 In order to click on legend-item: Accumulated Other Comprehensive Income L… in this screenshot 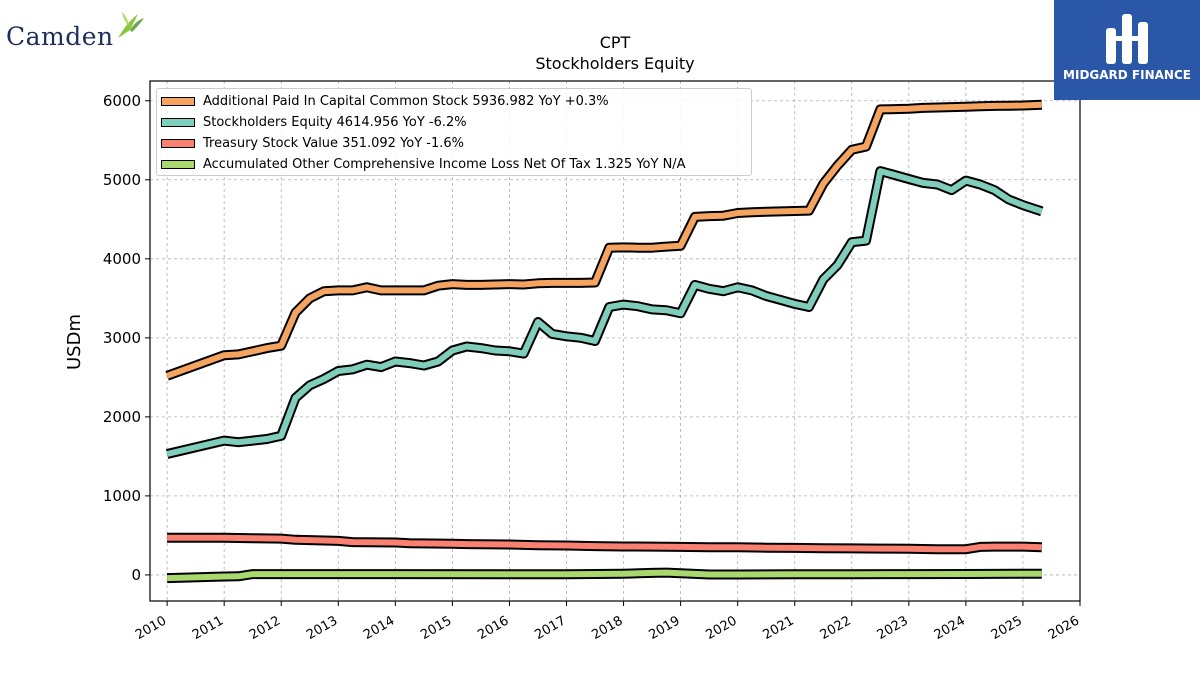, I will do `click(421, 164)`.